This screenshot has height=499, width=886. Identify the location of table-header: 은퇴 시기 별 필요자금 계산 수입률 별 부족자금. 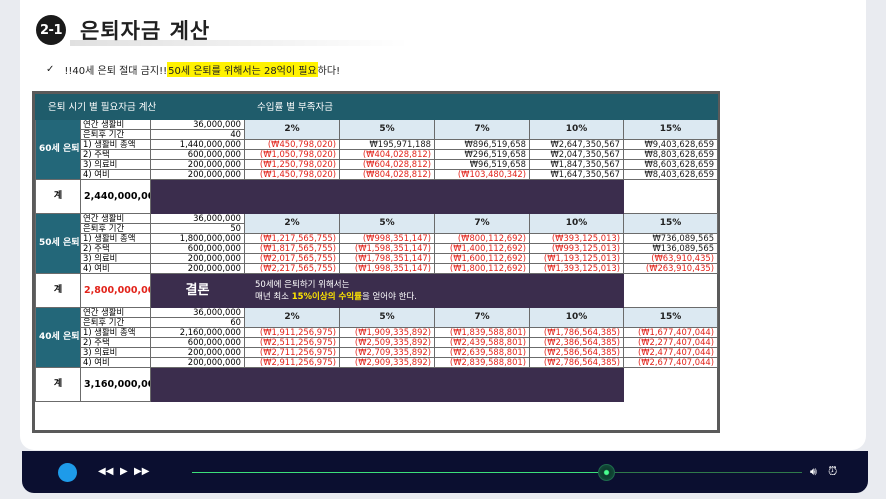
(376, 107).